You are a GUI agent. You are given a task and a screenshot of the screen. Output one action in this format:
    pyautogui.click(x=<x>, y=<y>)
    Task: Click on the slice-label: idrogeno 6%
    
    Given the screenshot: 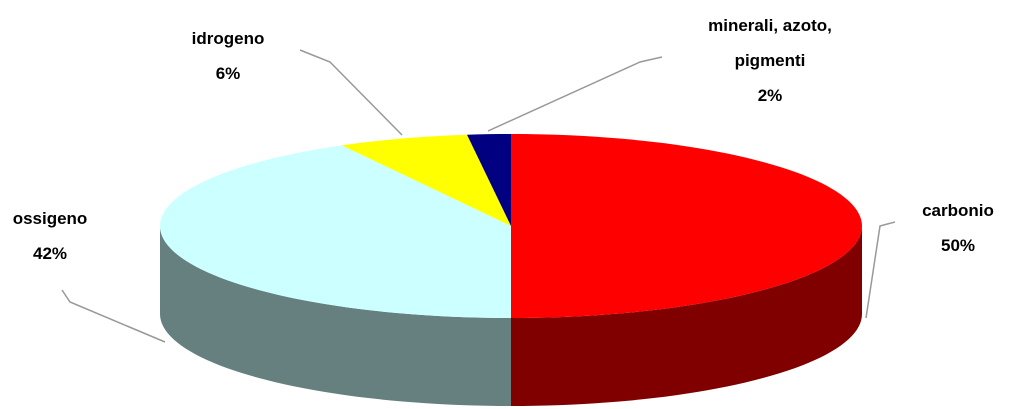 What is the action you would take?
    pyautogui.click(x=228, y=56)
    